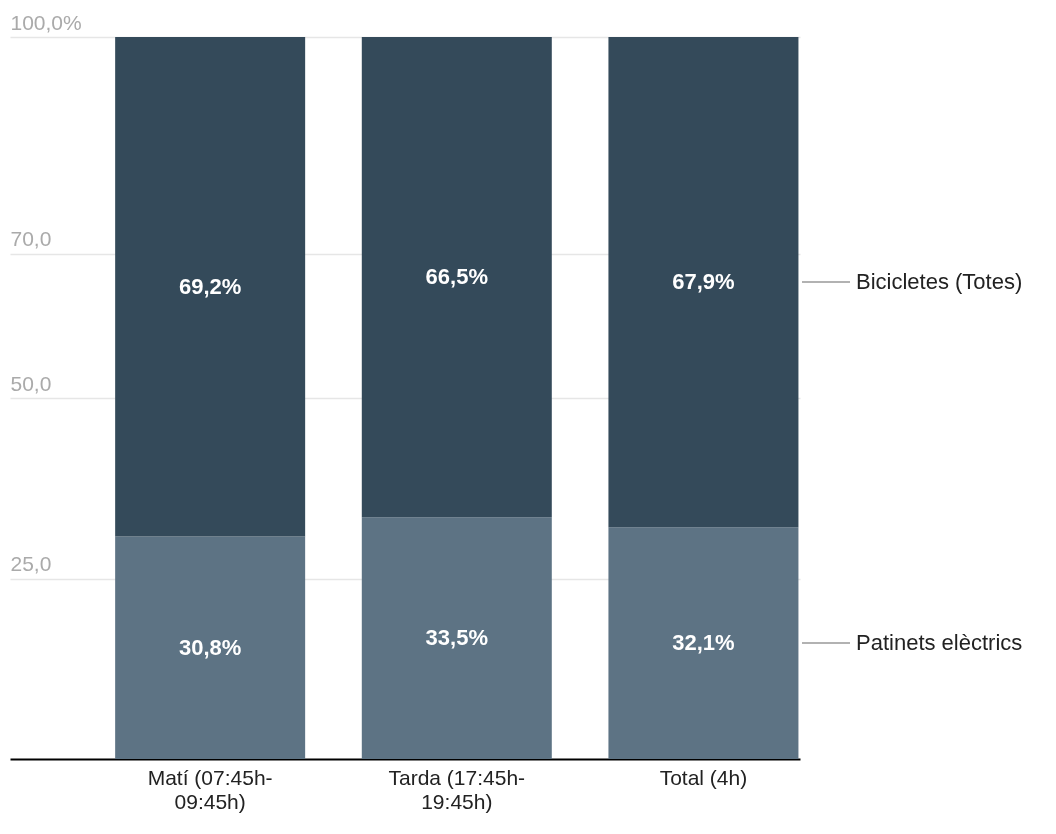  Describe the element at coordinates (31, 383) in the screenshot. I see `y-tick-label: 50,0` at that location.